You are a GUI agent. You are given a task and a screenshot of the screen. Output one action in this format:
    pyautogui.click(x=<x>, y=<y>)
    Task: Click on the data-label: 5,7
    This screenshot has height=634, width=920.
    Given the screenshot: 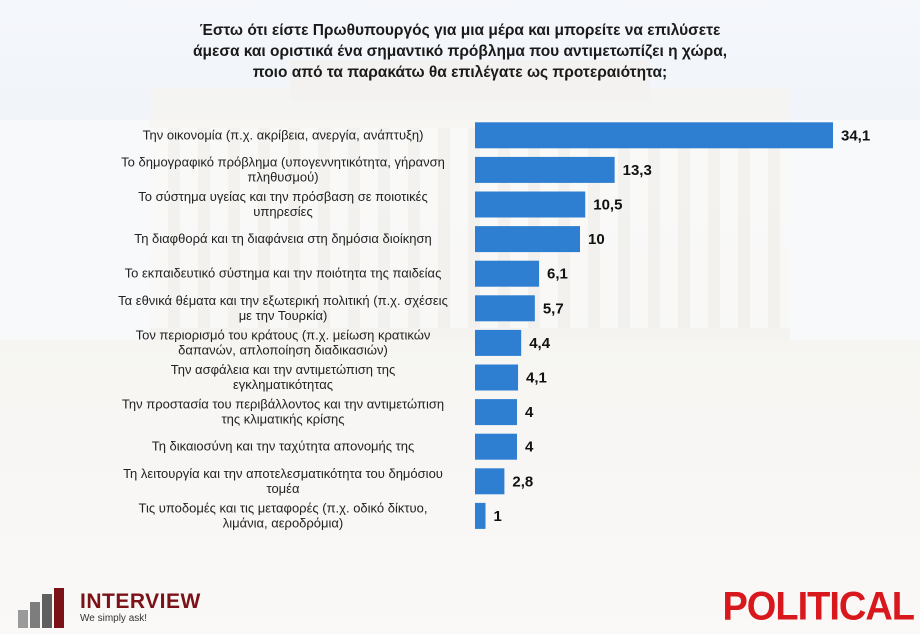 What is the action you would take?
    pyautogui.click(x=553, y=308)
    